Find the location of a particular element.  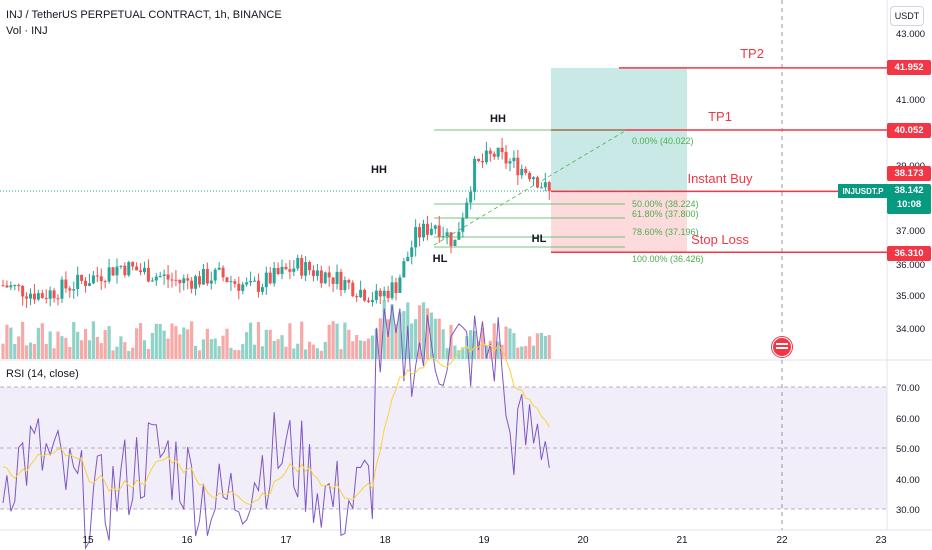

time-axis-tick: 23 is located at coordinates (881, 540).